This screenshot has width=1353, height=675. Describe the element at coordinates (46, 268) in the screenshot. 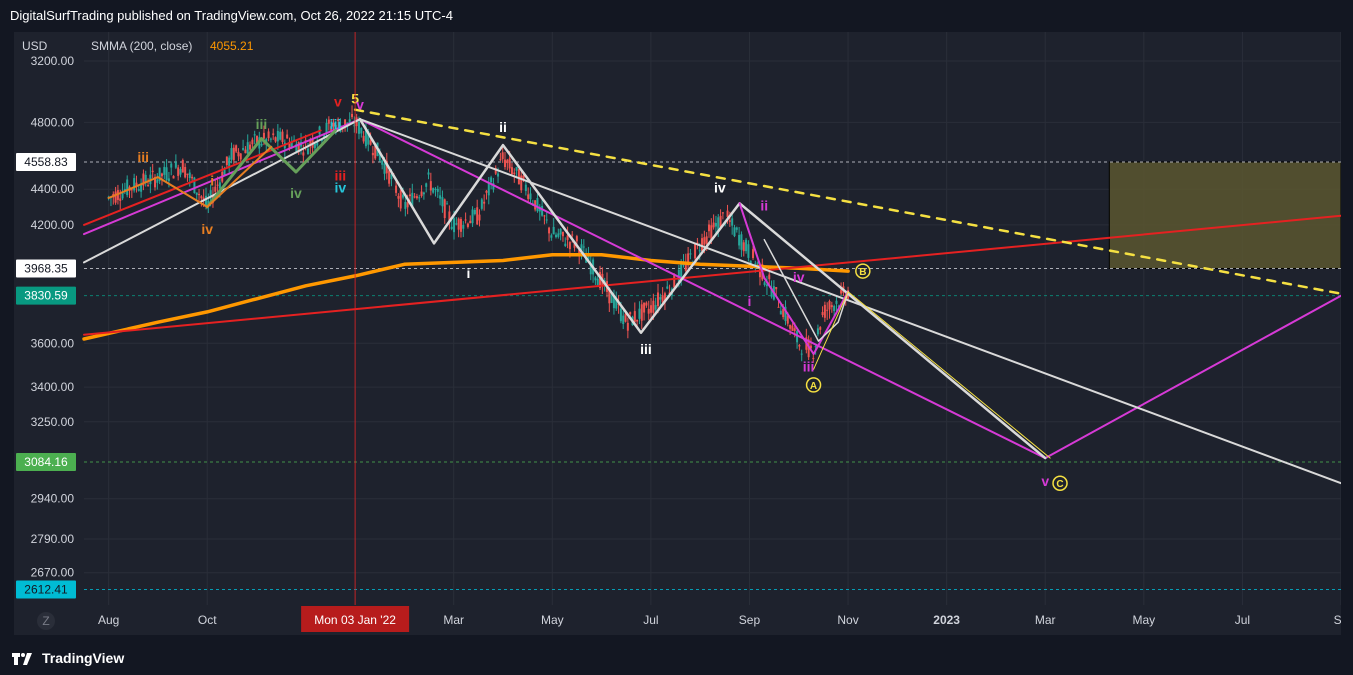

I see `price-marker-label: 3968.35` at that location.